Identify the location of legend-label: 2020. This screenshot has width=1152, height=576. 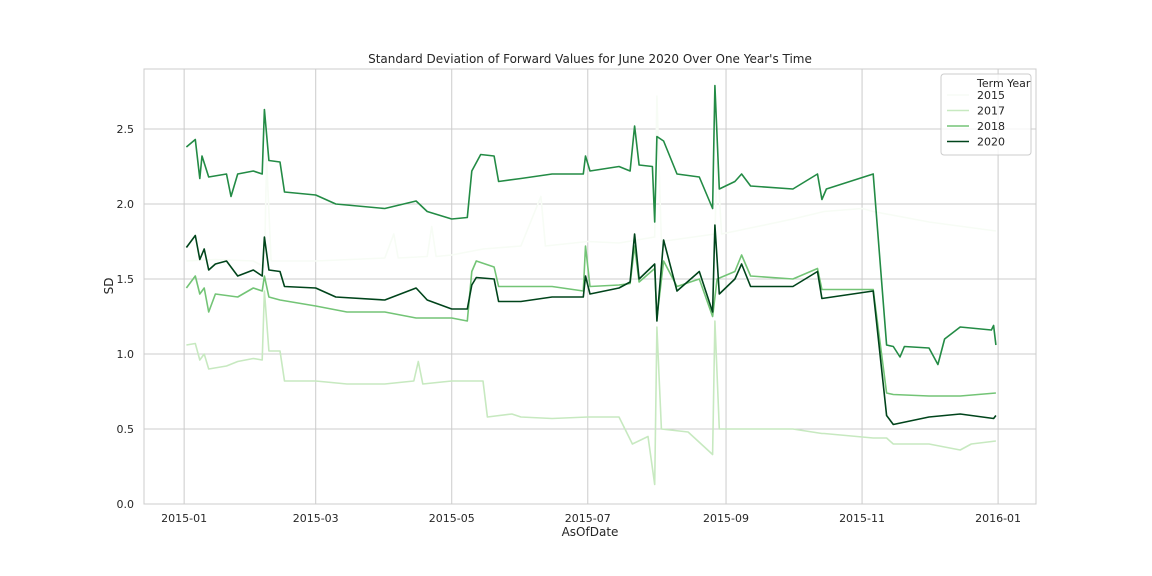
(991, 142).